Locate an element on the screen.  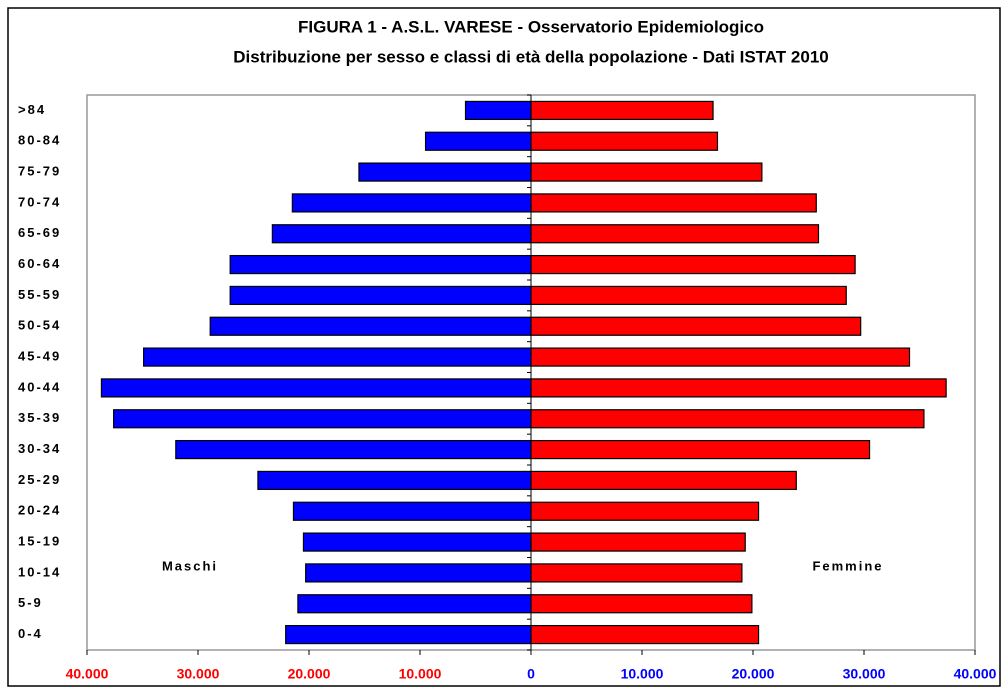
y-tick-label: 50-54 is located at coordinates (39, 325).